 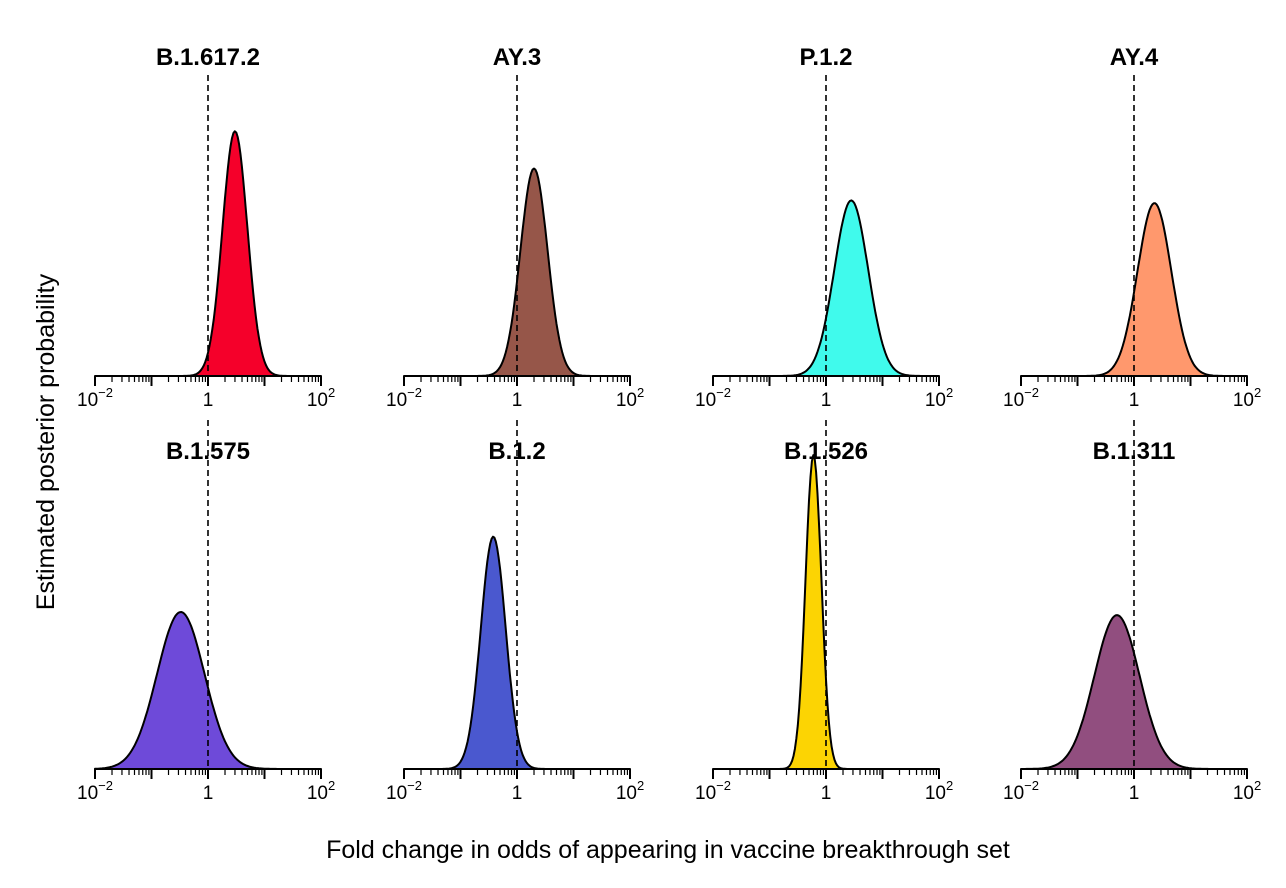 I want to click on panel-title: B.1.617.2, so click(x=208, y=57).